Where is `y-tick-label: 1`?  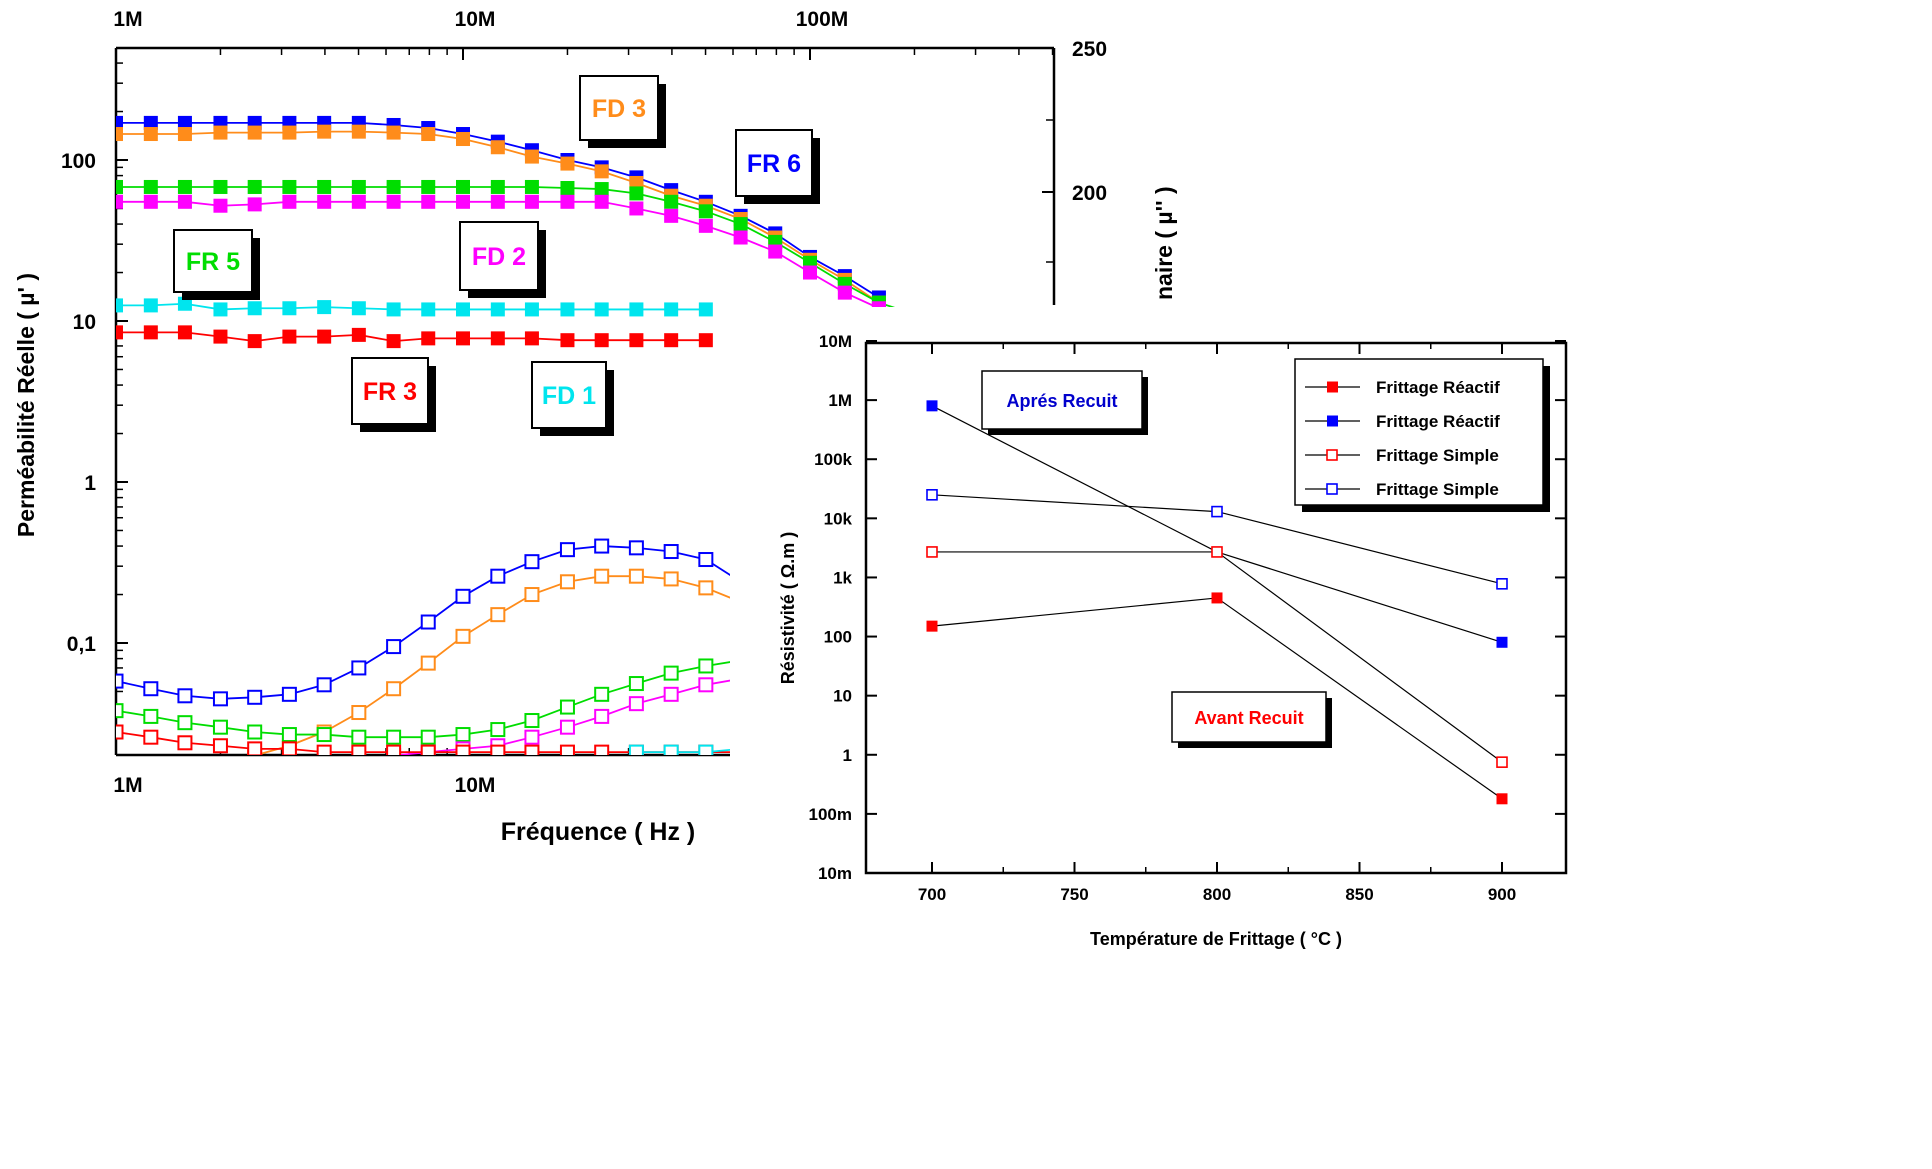 y-tick-label: 1 is located at coordinates (847, 755).